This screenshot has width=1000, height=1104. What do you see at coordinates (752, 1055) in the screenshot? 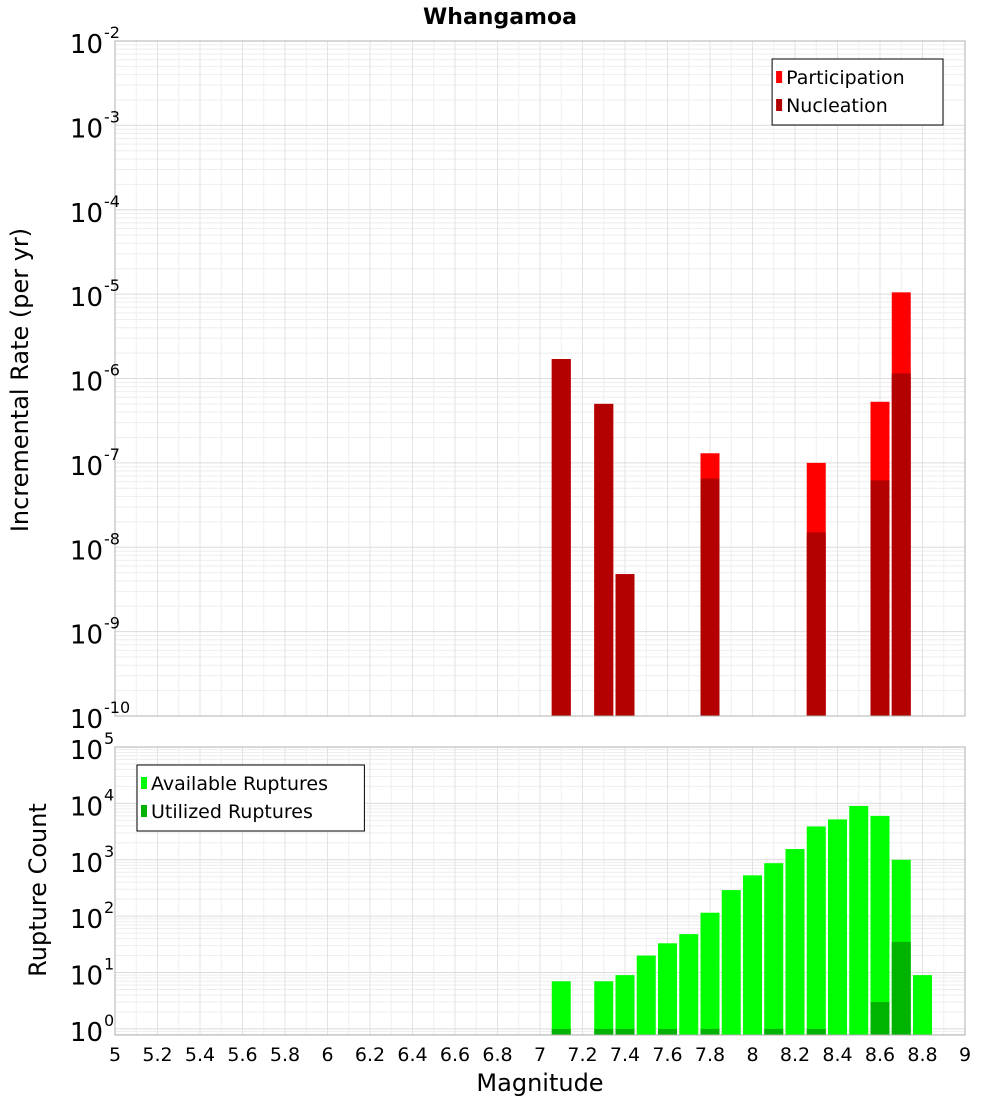
I see `x-tick-label: 8` at bounding box center [752, 1055].